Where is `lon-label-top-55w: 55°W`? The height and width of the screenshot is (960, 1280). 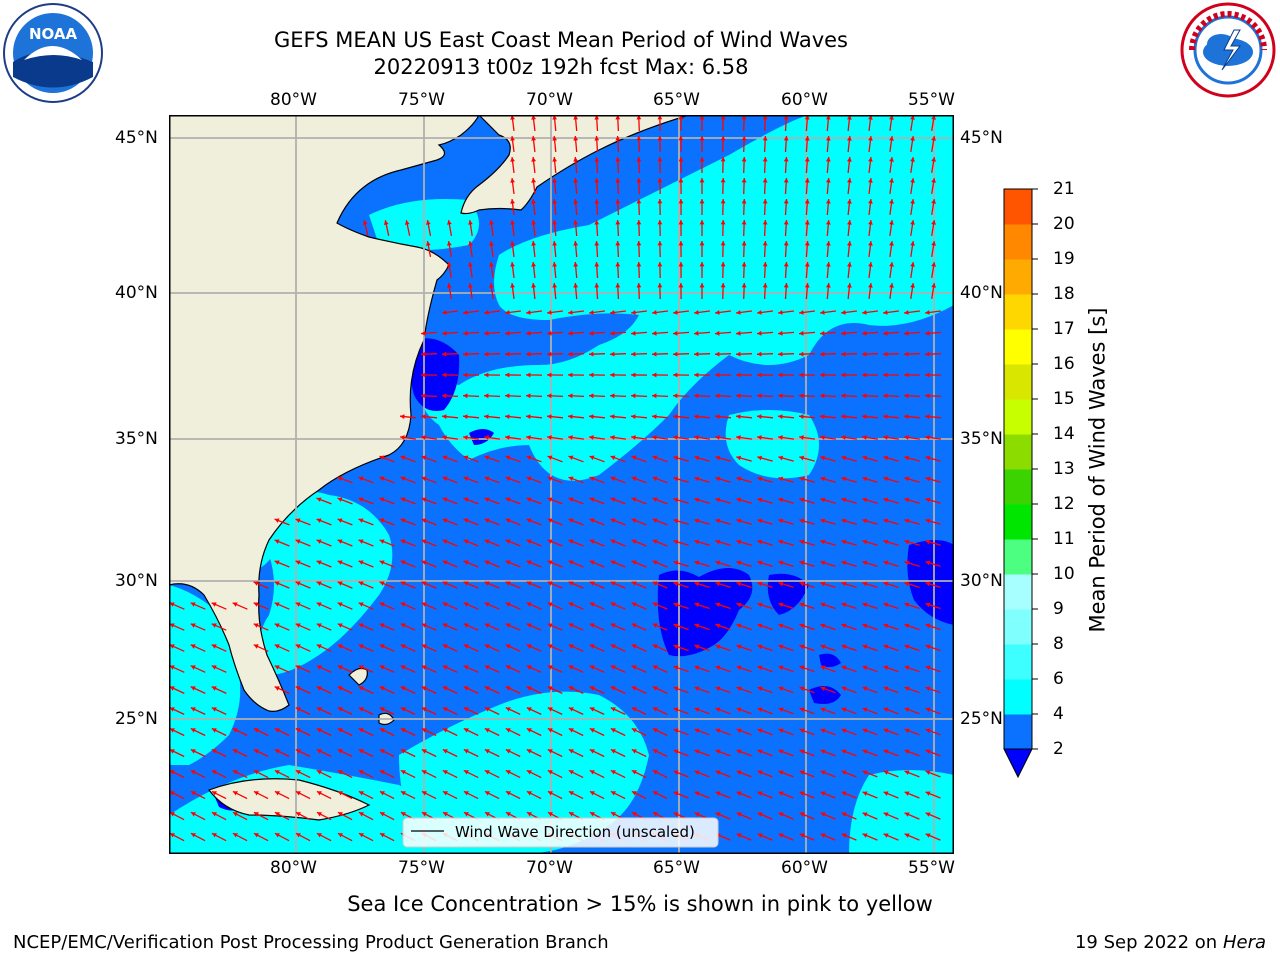
lon-label-top-55w: 55°W is located at coordinates (931, 100).